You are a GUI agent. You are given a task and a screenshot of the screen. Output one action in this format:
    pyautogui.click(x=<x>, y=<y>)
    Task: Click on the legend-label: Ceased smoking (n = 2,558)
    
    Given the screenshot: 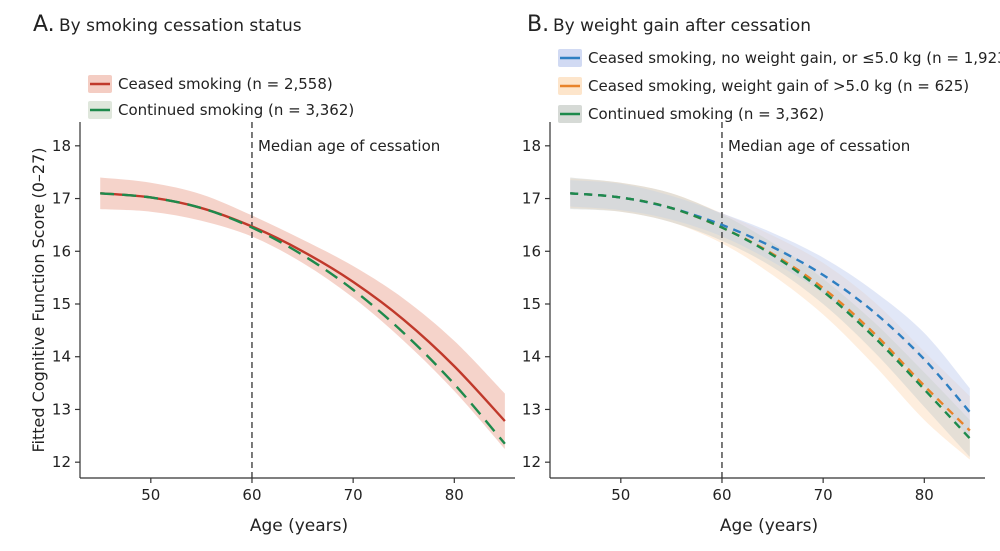 What is the action you would take?
    pyautogui.click(x=225, y=84)
    